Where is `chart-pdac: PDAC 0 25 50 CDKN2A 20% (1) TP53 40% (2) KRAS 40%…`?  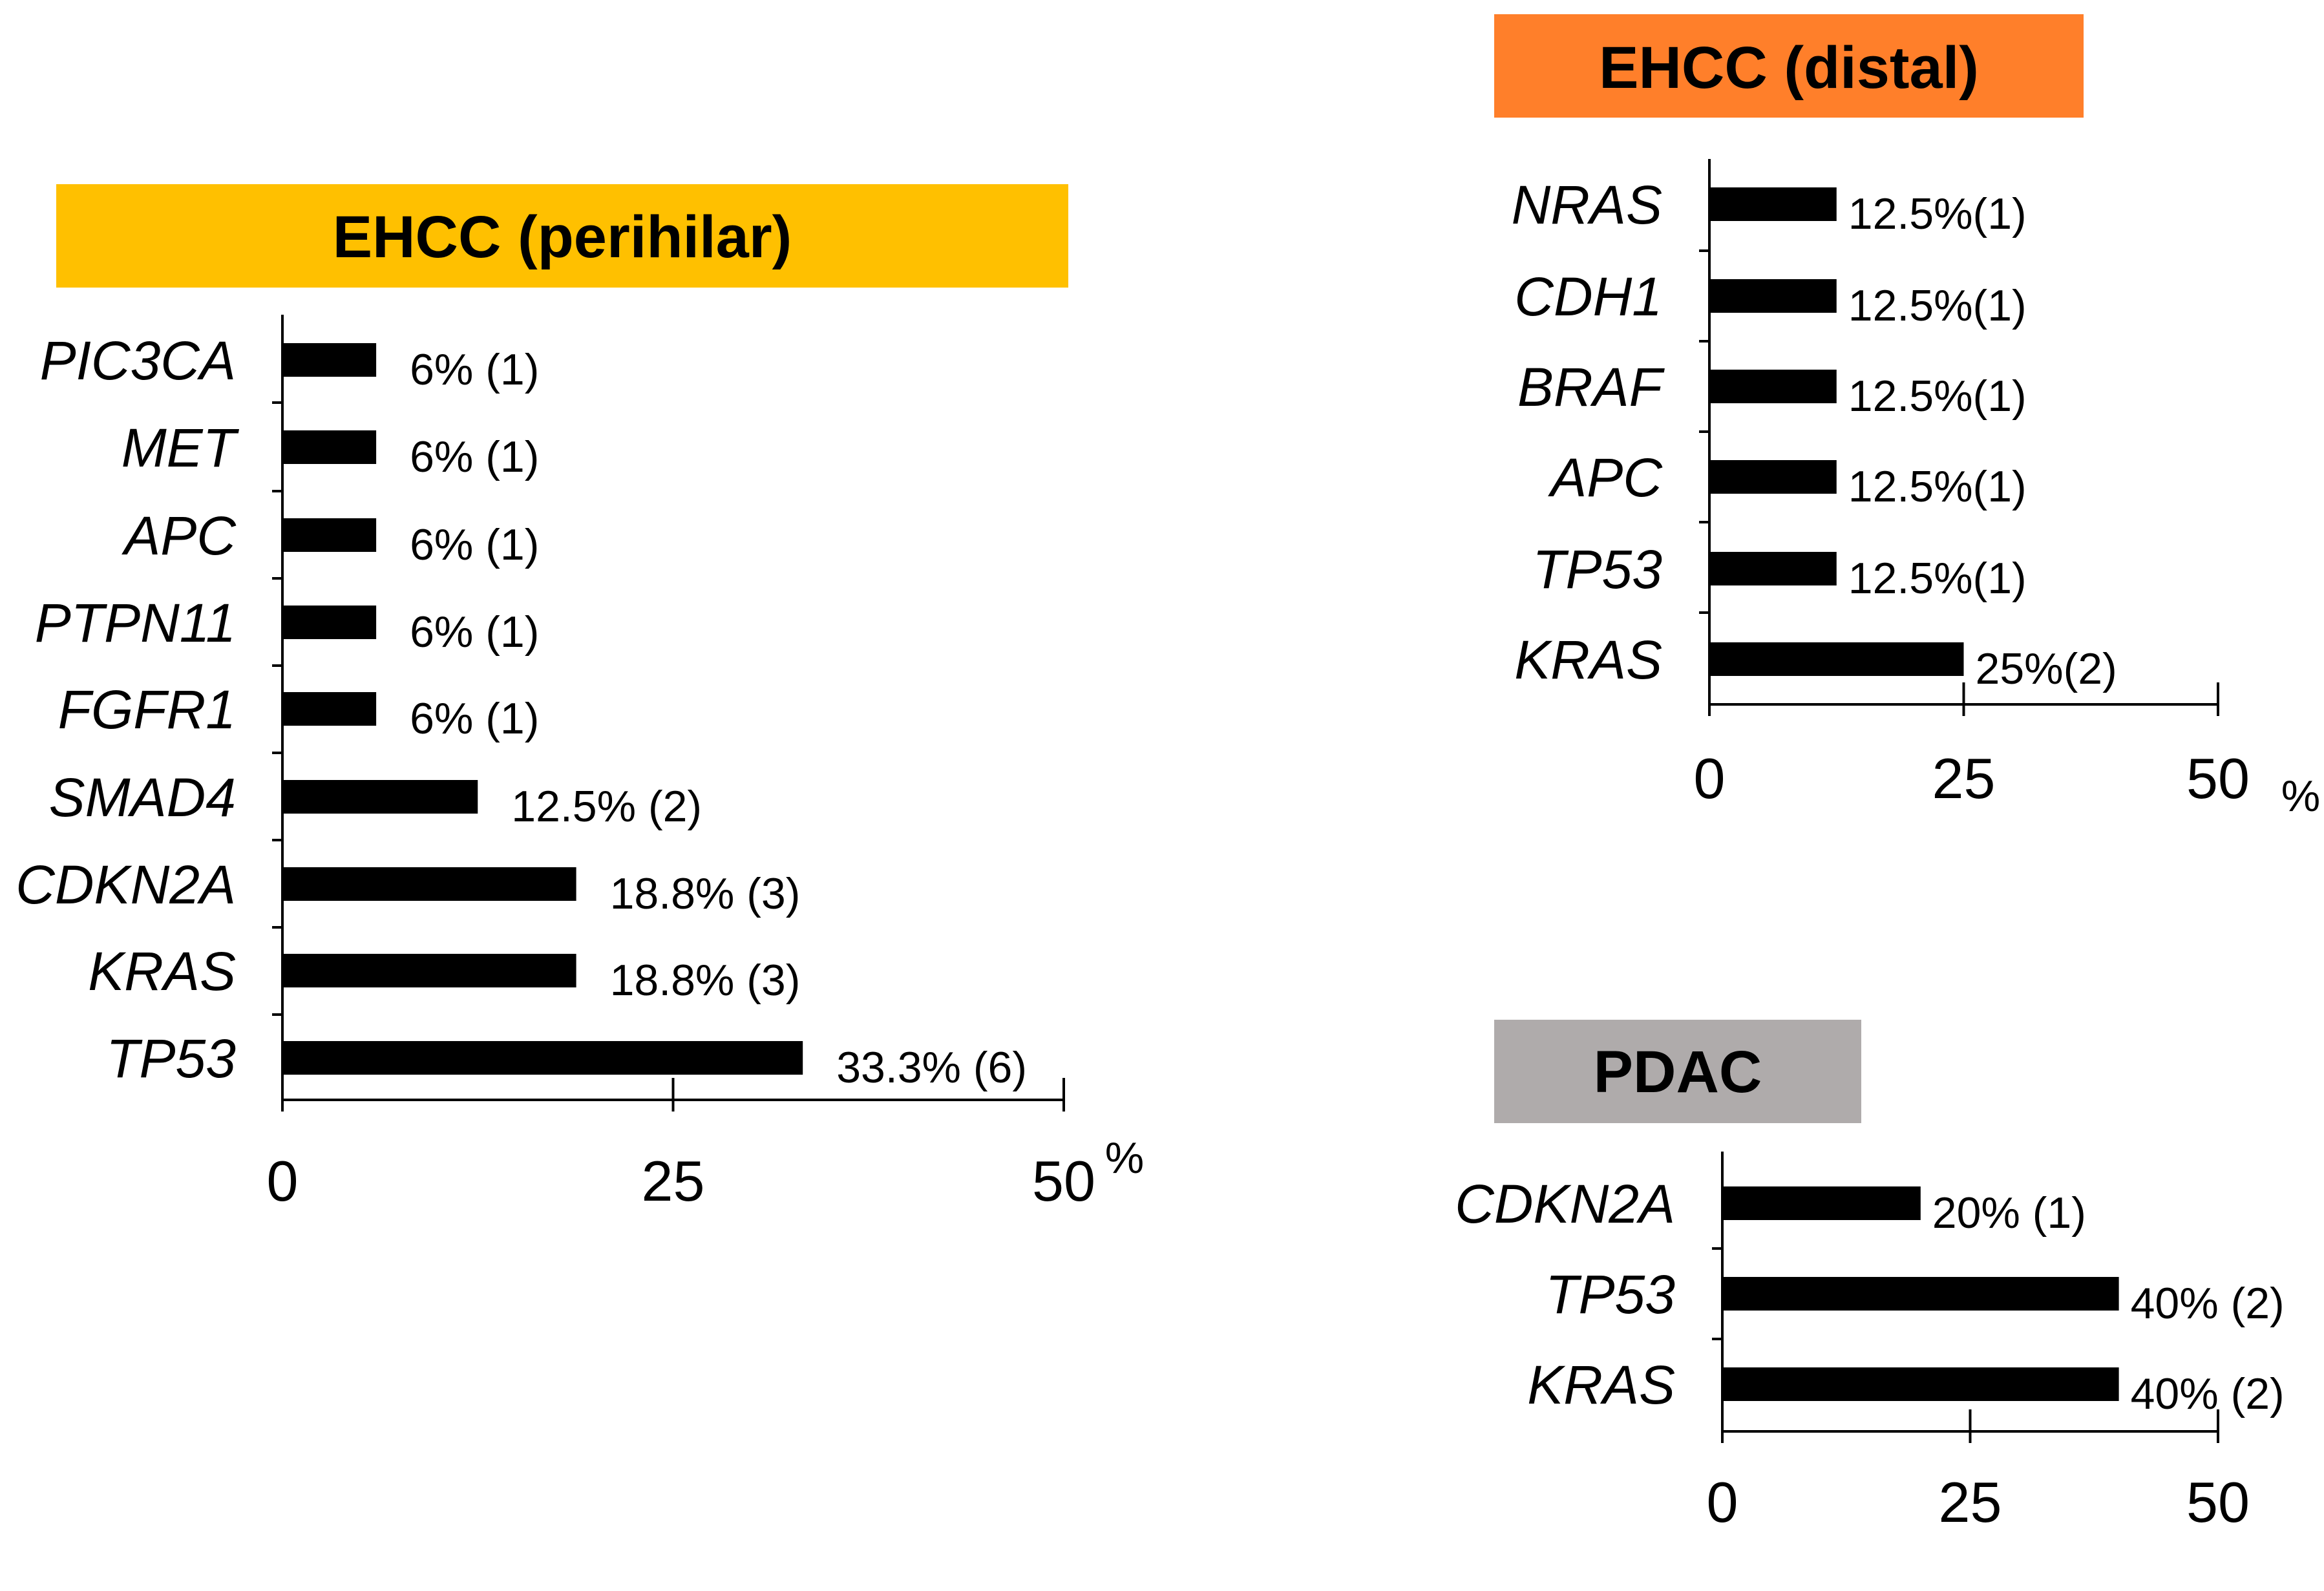 chart-pdac: PDAC 0 25 50 CDKN2A 20% (1) TP53 40% (2) KRAS 40%… is located at coordinates (1870, 1277).